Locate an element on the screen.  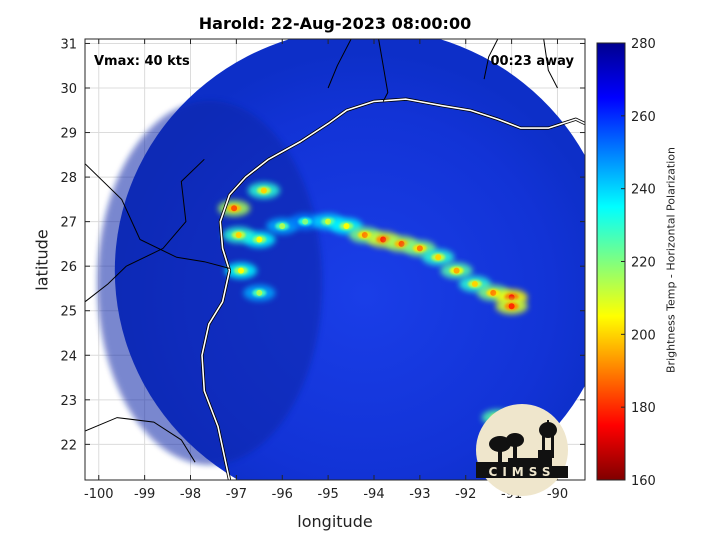
y-tick-label: 28 is located at coordinates (68, 178).